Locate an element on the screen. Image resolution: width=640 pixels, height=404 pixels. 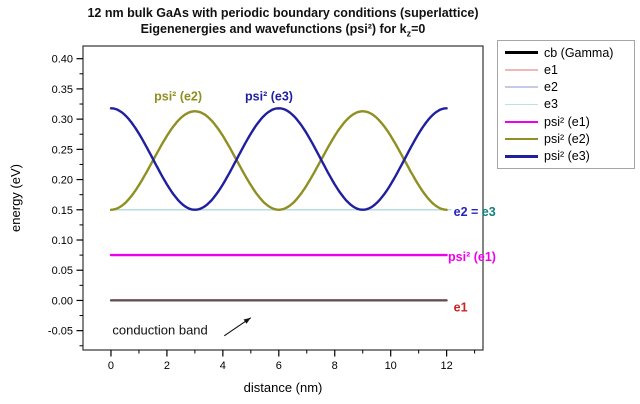
legend-item-e2: e2 is located at coordinates (568, 87).